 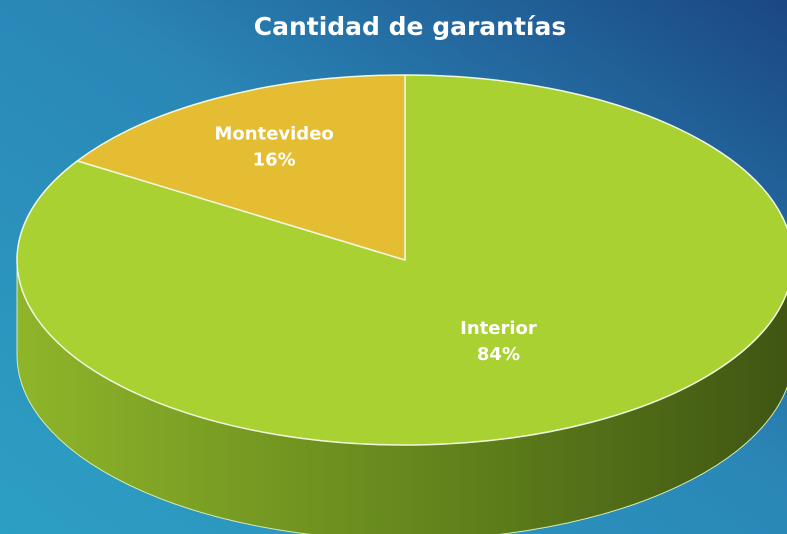 I want to click on chart-title: Cantidad de garantías, so click(x=410, y=26).